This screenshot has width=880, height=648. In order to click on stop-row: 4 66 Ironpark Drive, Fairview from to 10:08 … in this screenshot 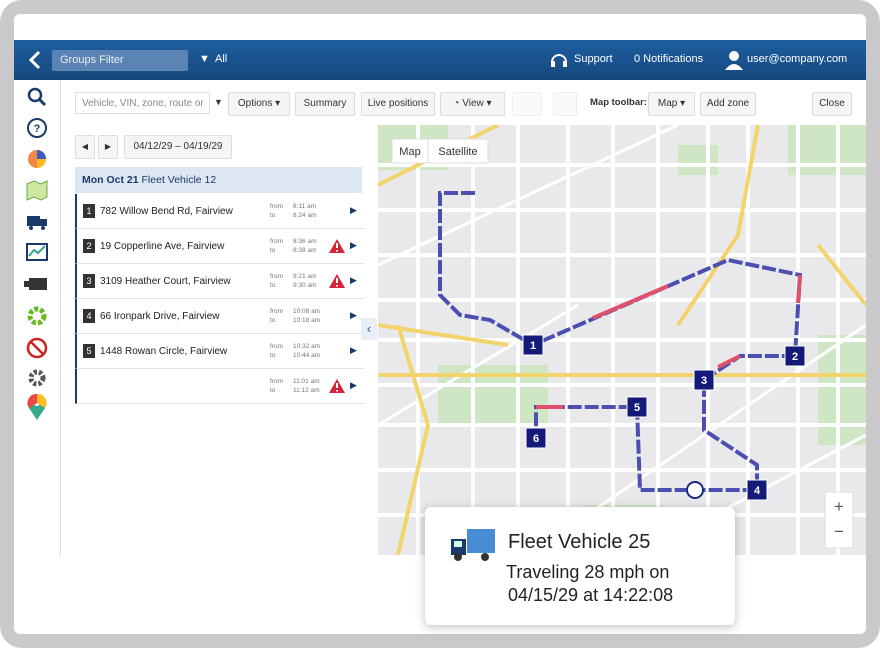, I will do `click(219, 316)`.